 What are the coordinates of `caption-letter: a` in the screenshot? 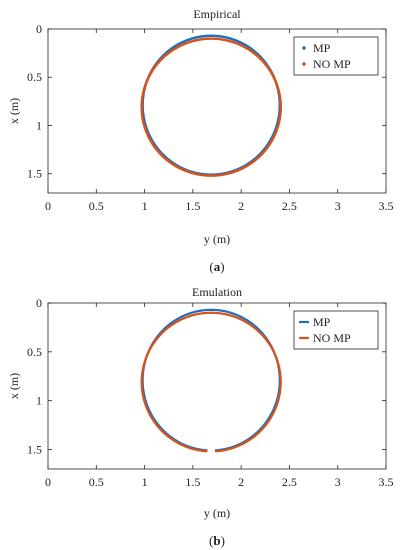 It's located at (217, 266).